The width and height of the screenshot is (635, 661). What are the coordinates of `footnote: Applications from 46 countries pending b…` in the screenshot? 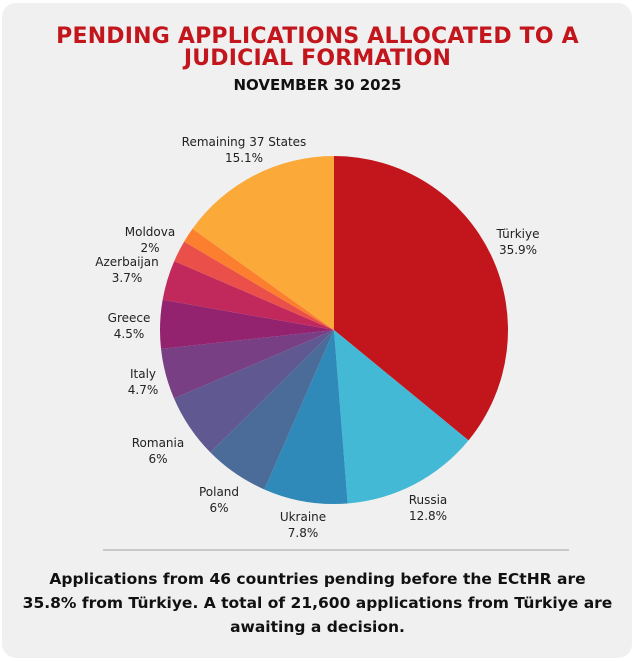 It's located at (317, 603).